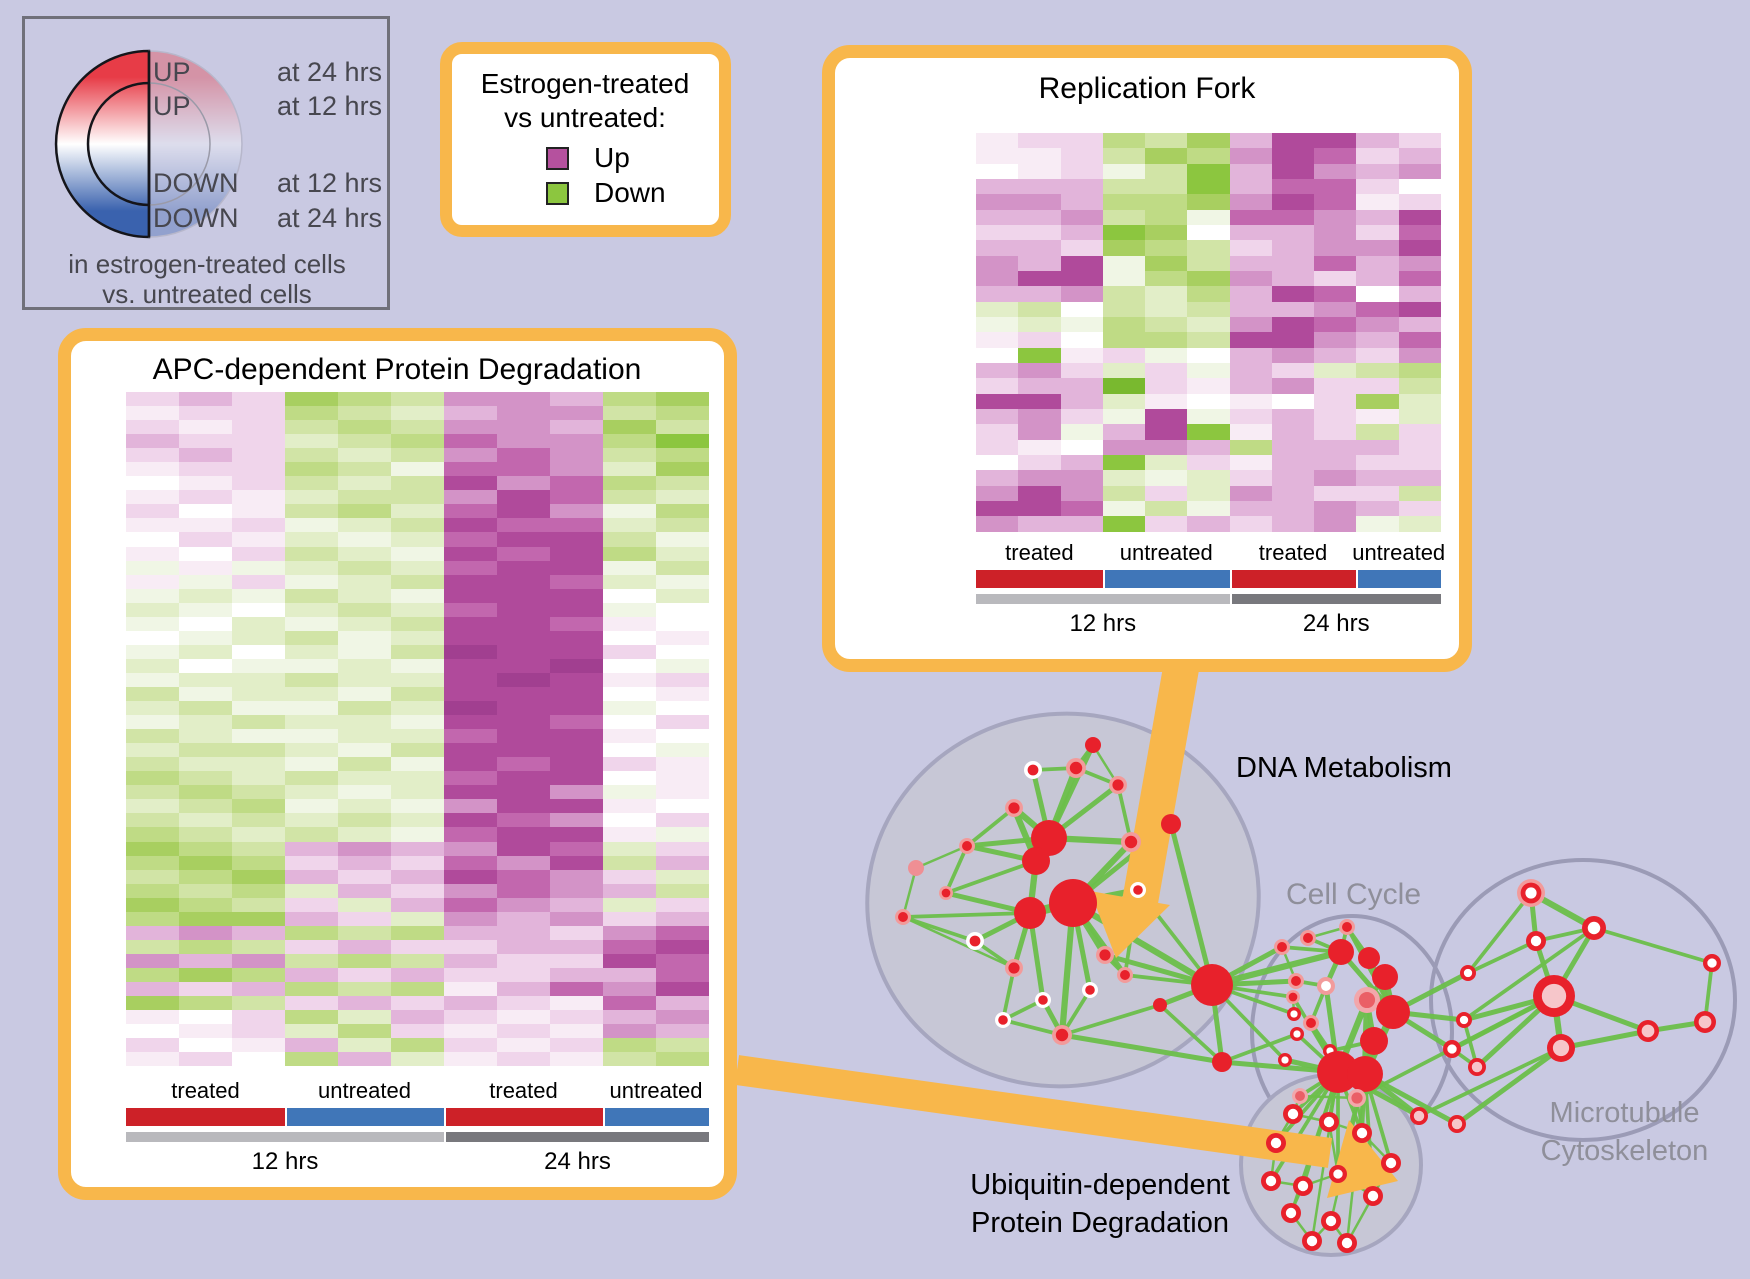 The width and height of the screenshot is (1750, 1279). What do you see at coordinates (1166, 552) in the screenshot?
I see `group-label-untreated-1: untreated` at bounding box center [1166, 552].